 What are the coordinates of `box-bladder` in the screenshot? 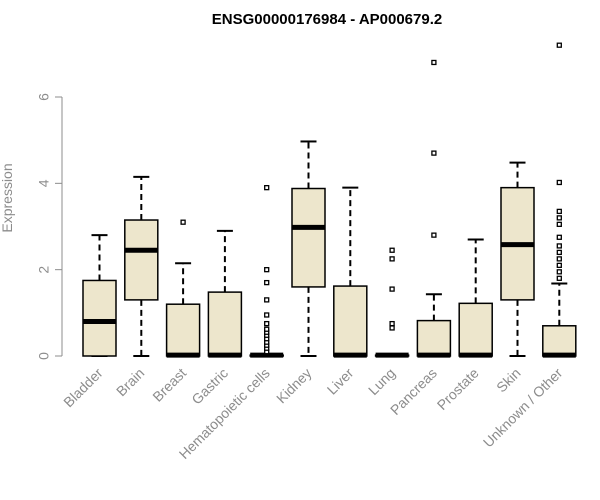 It's located at (99, 295).